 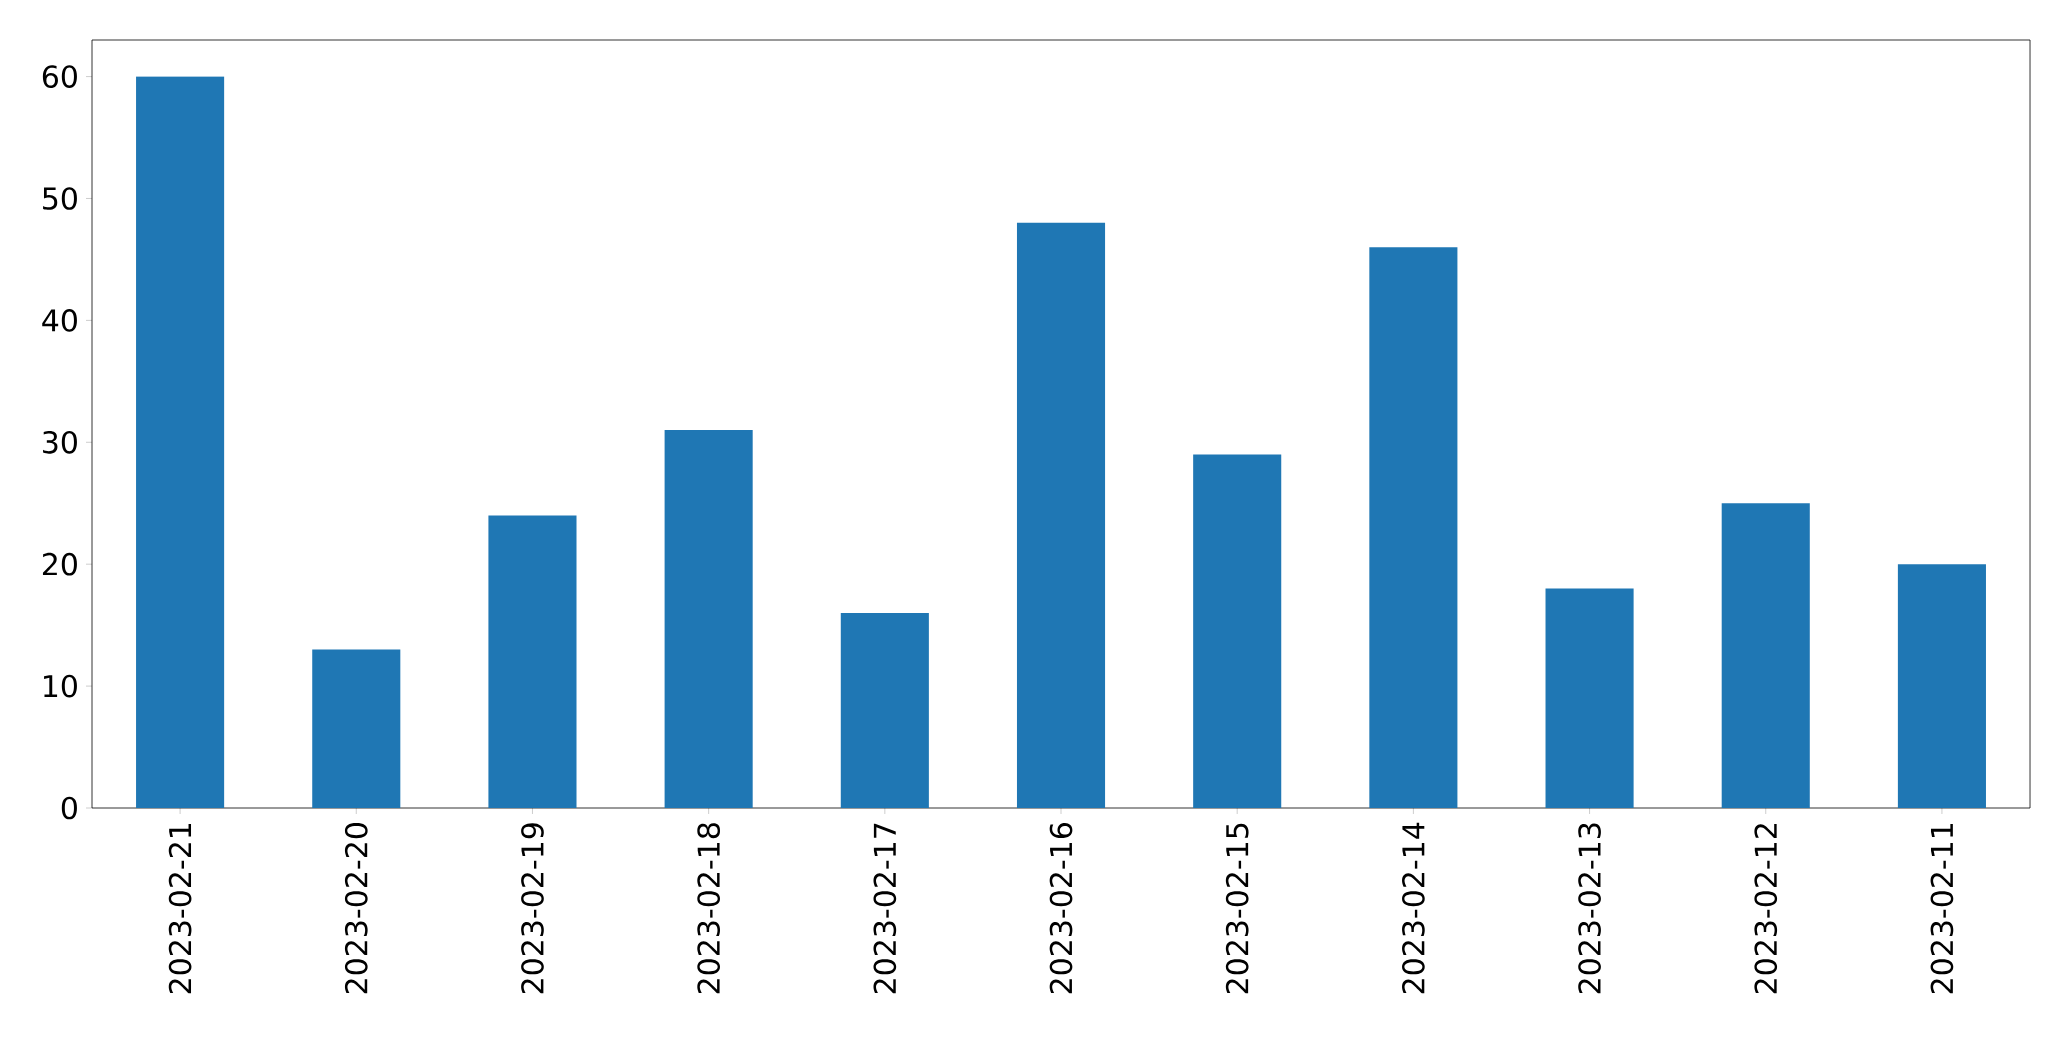 I want to click on x-tick-label: 2023-02-13, so click(x=1589, y=908).